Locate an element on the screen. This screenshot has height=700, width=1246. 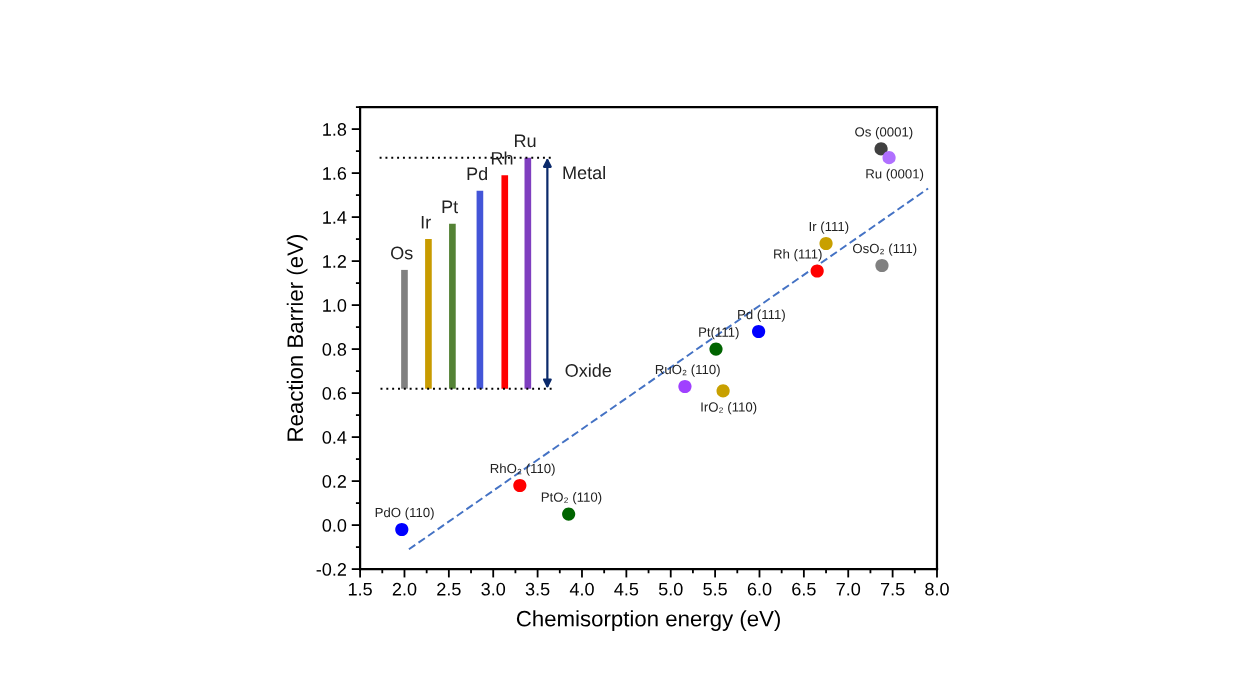
annotation: Metal is located at coordinates (584, 172).